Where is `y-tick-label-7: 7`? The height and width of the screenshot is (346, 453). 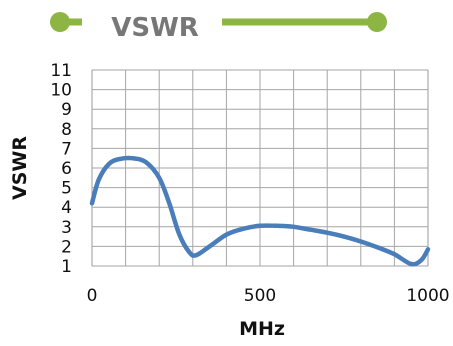
y-tick-label-7: 7 is located at coordinates (66, 149).